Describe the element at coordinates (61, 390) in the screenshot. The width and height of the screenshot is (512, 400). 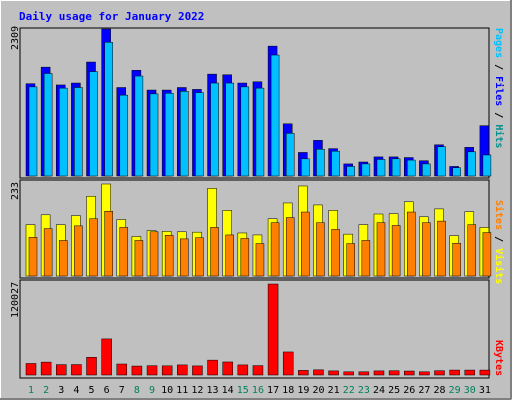
I see `day-label-3: 3` at that location.